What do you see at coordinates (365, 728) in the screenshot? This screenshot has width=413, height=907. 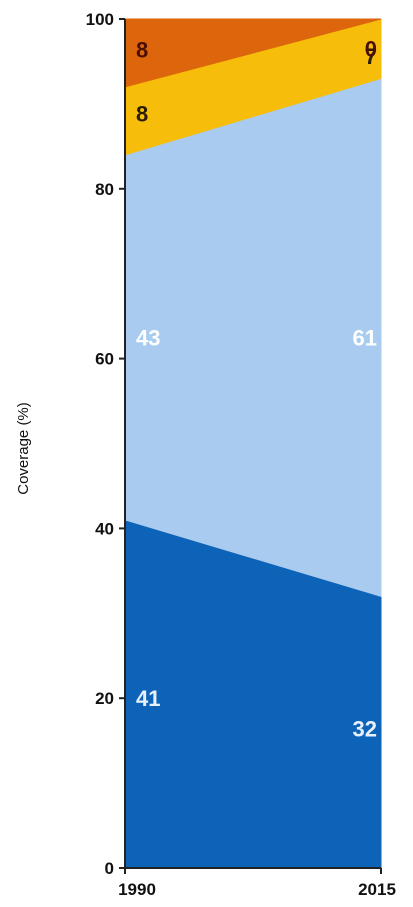 I see `data-label-series-1-2015: 32` at bounding box center [365, 728].